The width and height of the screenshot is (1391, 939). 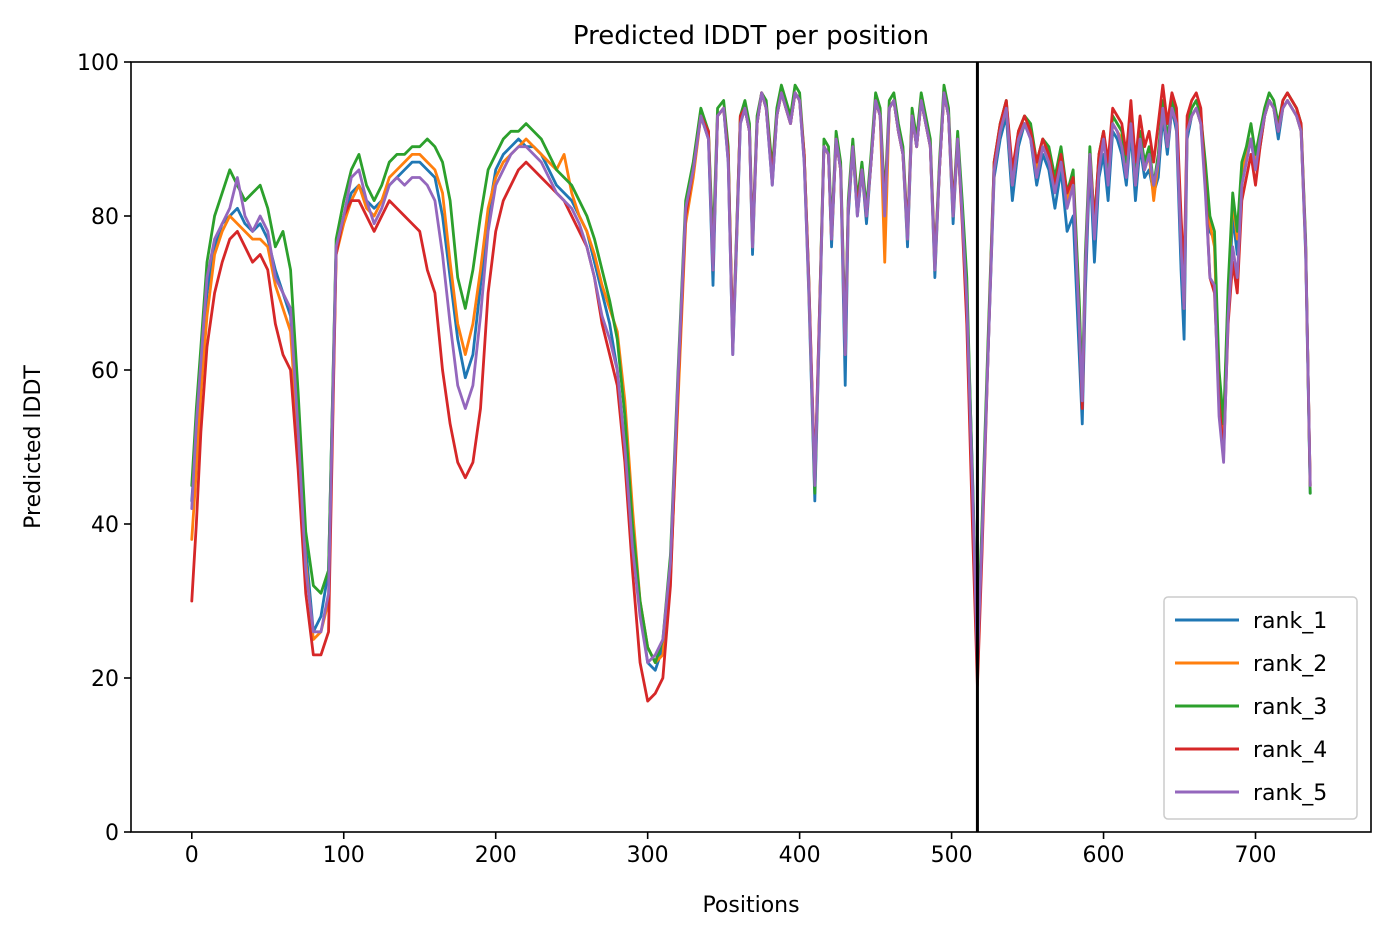 What do you see at coordinates (731, 850) in the screenshot?
I see `x-axis-ticks: 0 100 200 300 400 500 600 700` at bounding box center [731, 850].